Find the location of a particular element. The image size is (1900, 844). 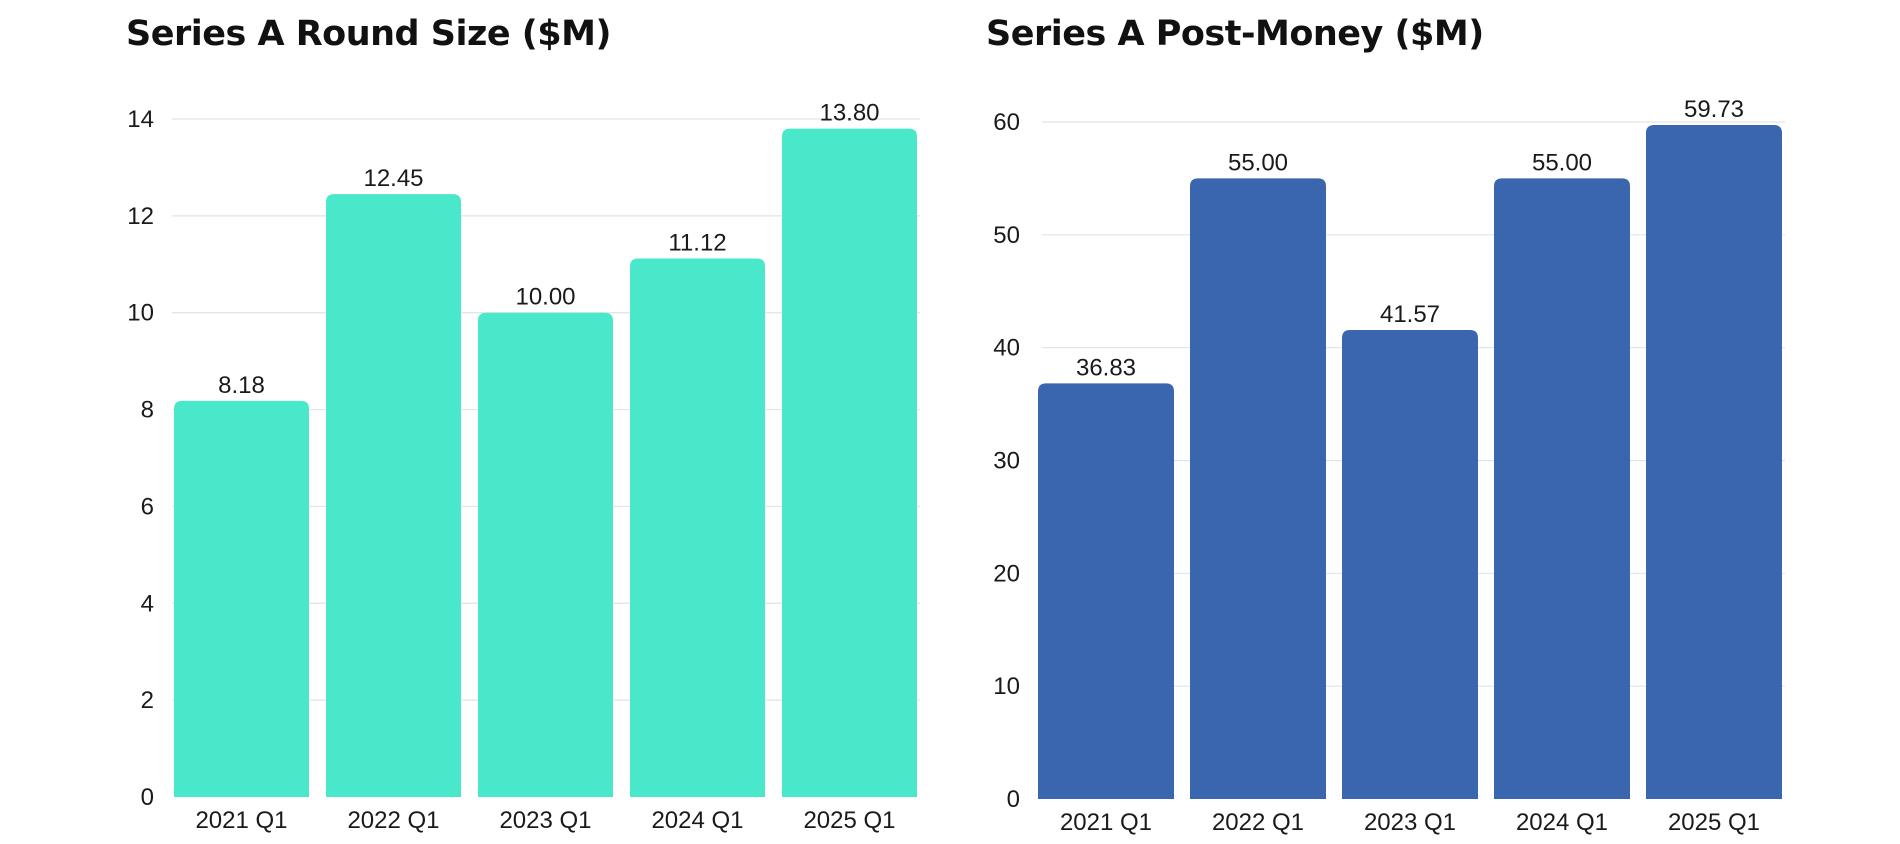

y-tick-label: 20 is located at coordinates (1006, 573).